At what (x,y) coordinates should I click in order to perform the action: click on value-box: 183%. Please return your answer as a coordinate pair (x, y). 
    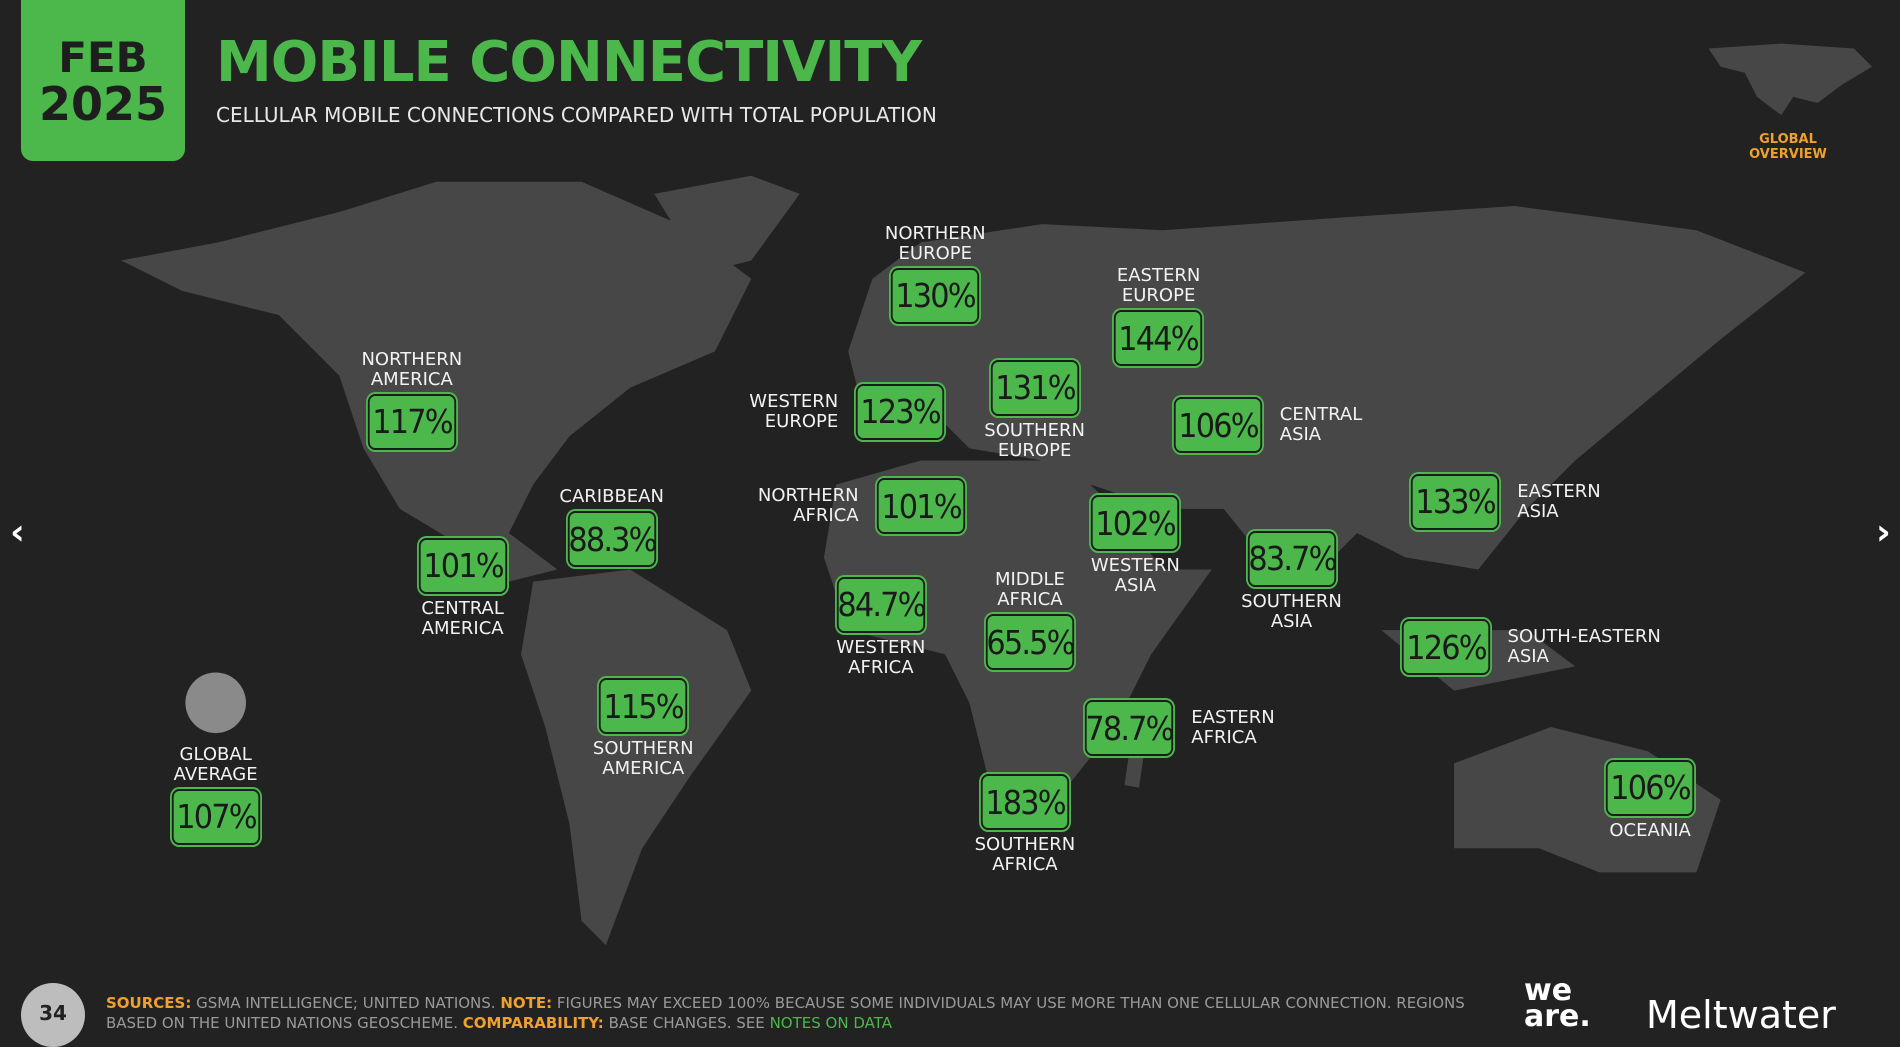
    Looking at the image, I should click on (1025, 802).